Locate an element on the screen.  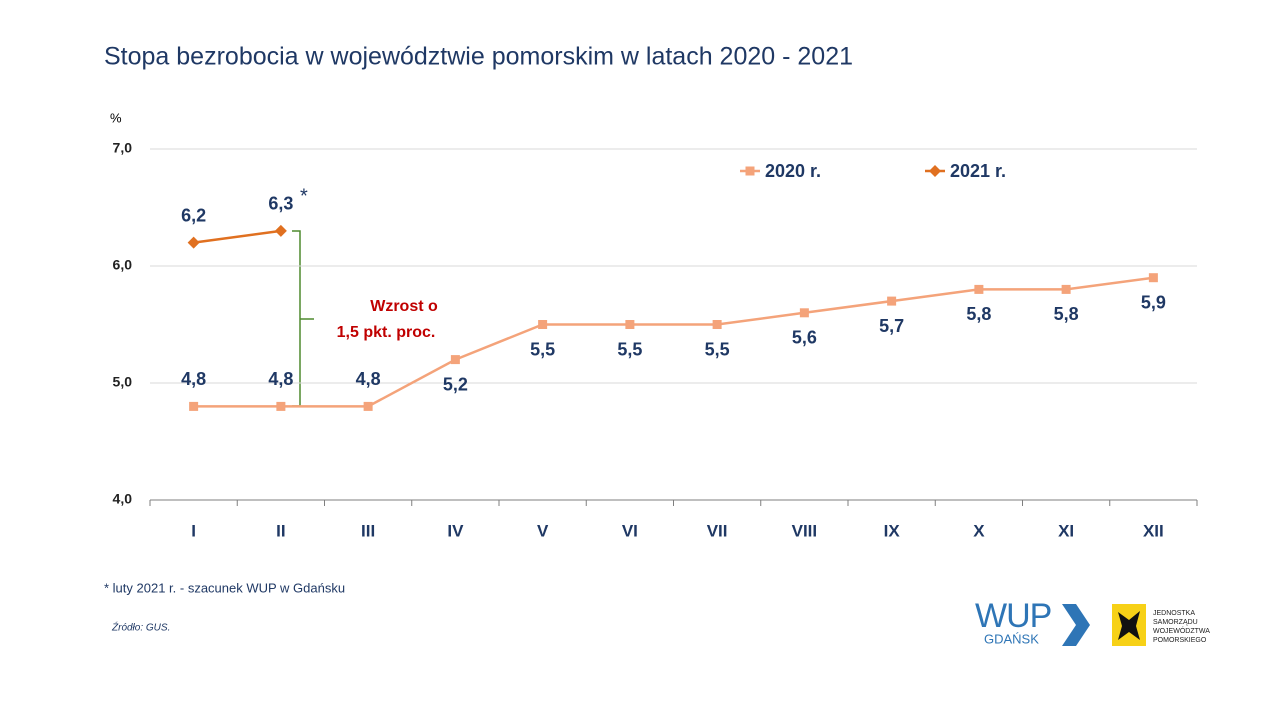
x-tick-label: II is located at coordinates (280, 530).